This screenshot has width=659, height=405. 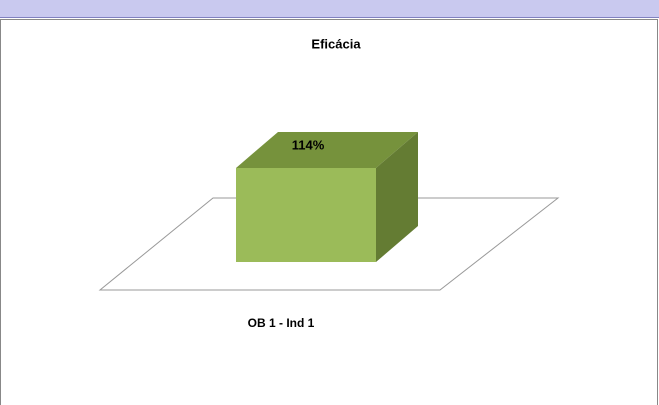 What do you see at coordinates (306, 214) in the screenshot?
I see `bar-front` at bounding box center [306, 214].